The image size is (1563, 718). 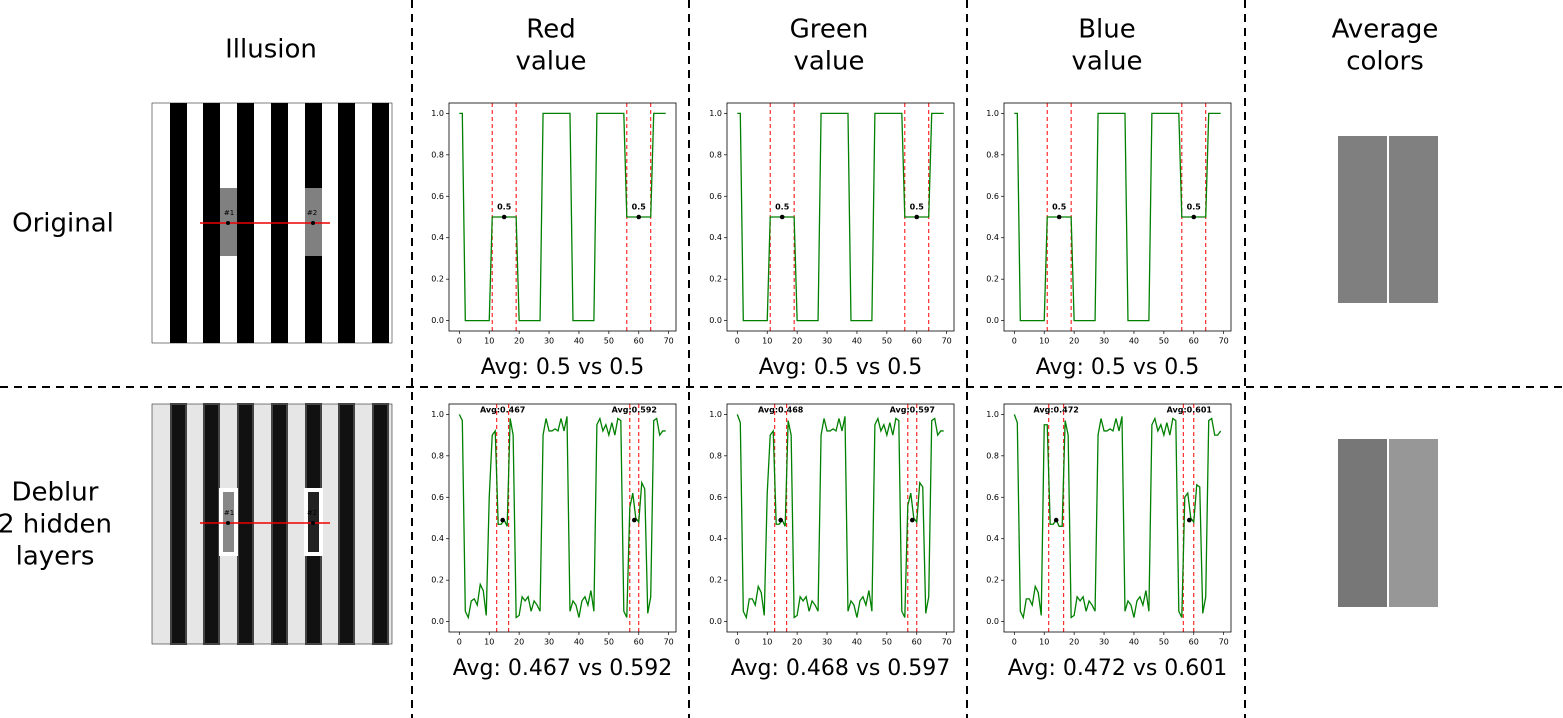 I want to click on annotation: Avg:0.601, so click(x=1190, y=410).